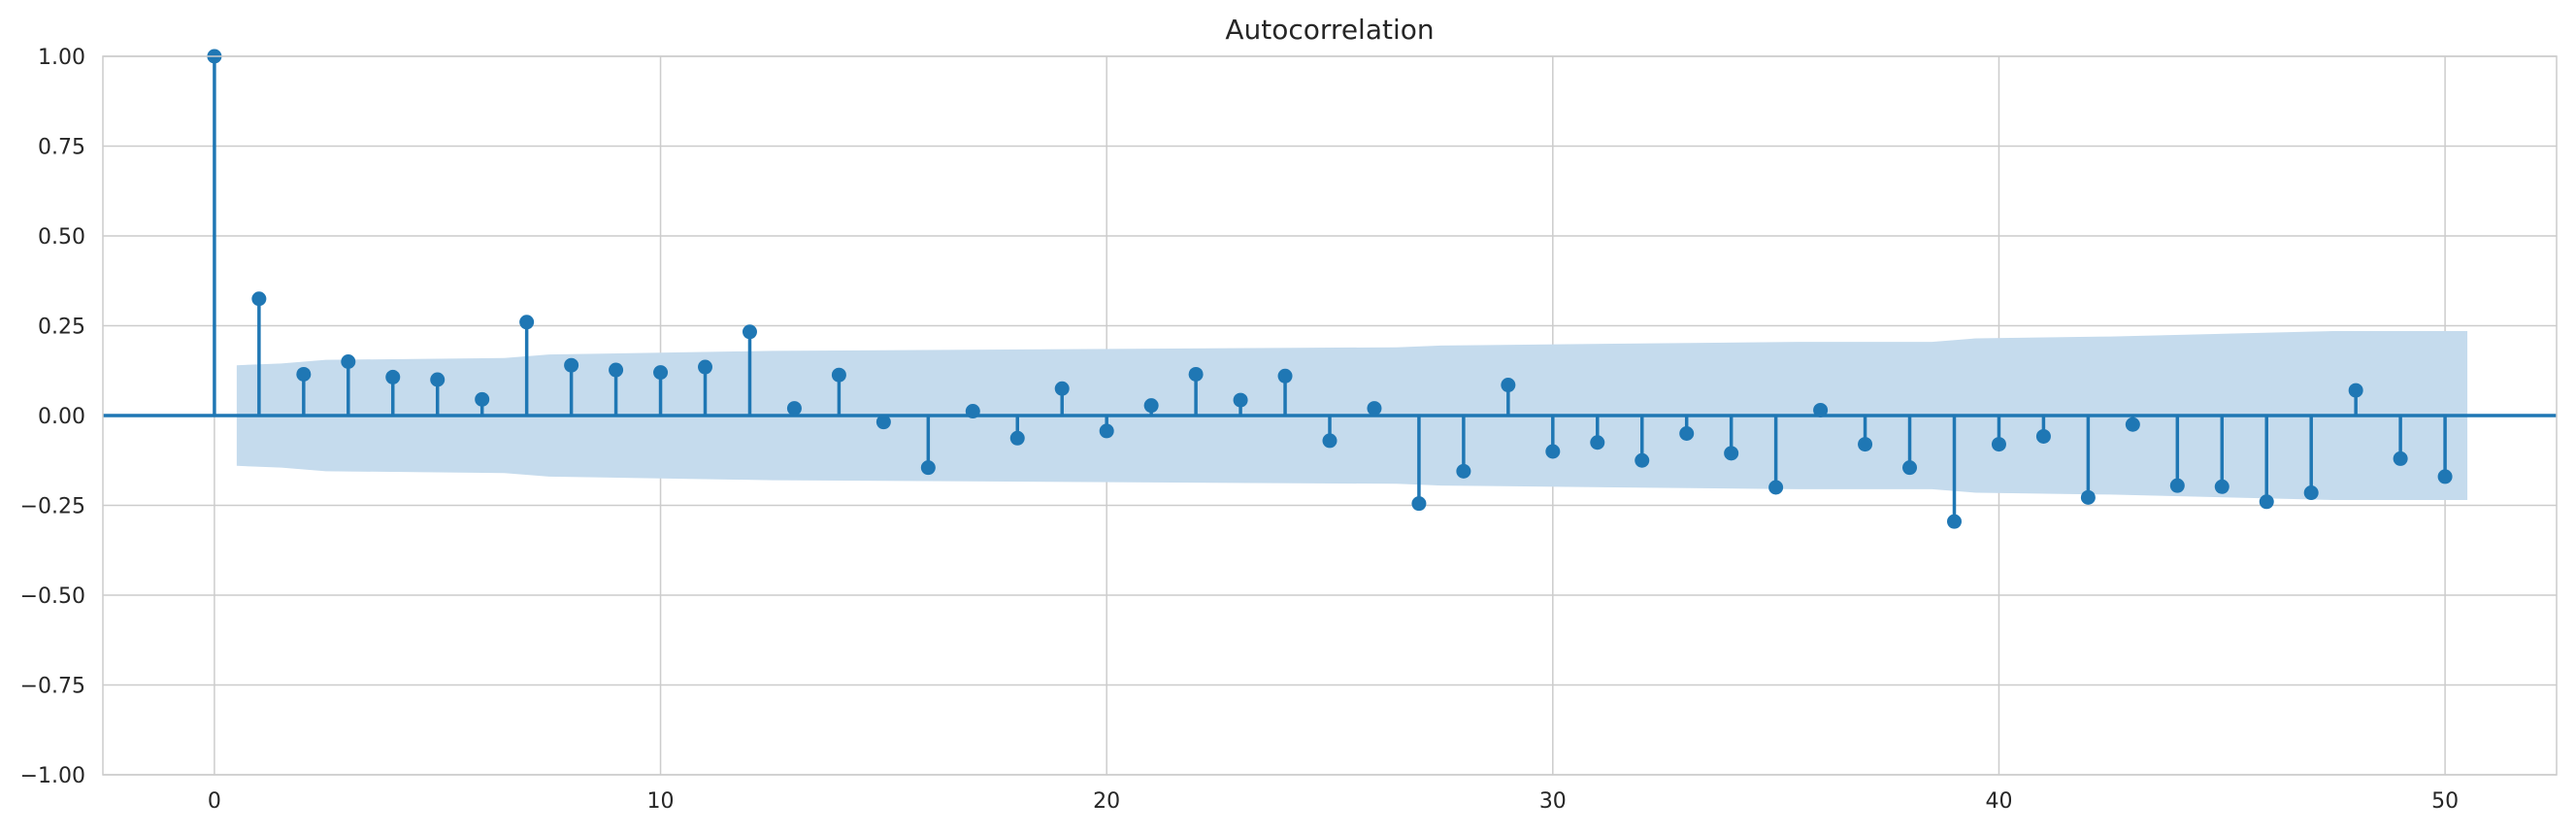  I want to click on y-tick-label: 0.75, so click(61, 148).